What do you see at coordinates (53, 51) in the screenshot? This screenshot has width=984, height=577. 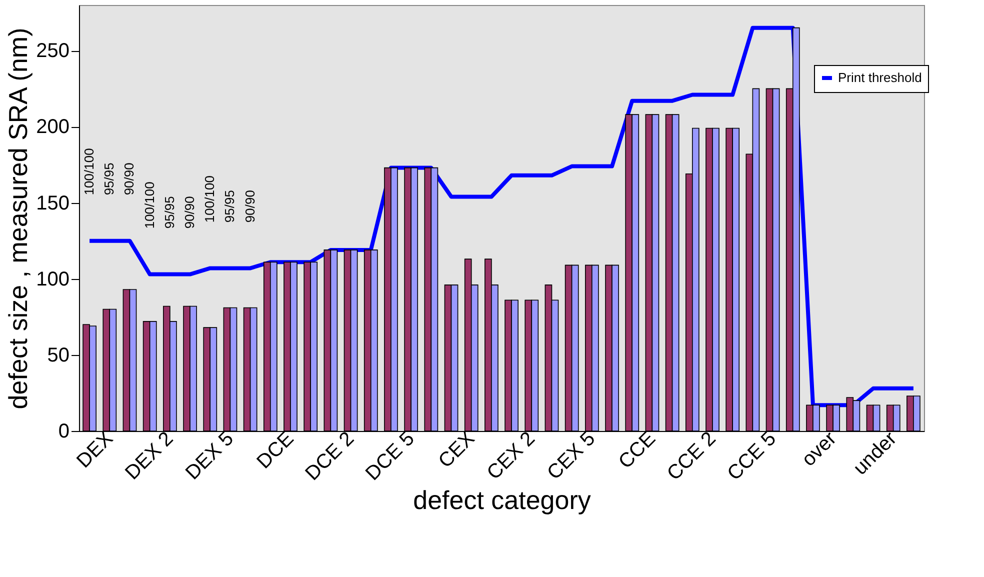 I see `y-tick-label: 250` at bounding box center [53, 51].